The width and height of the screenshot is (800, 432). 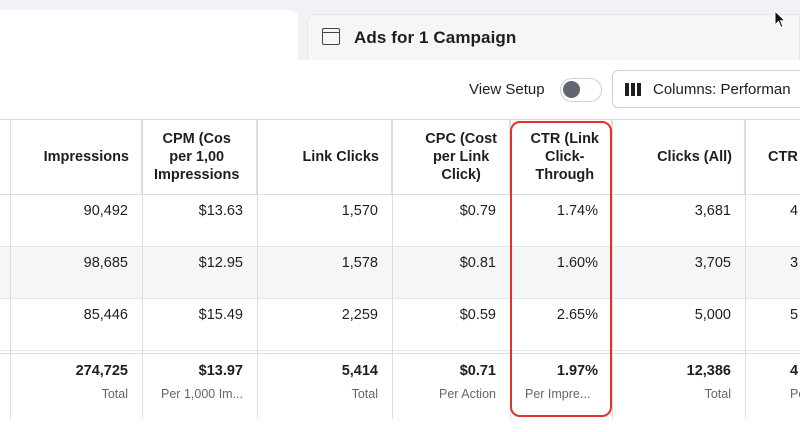 What do you see at coordinates (678, 269) in the screenshot?
I see `column-clicks-all: Clicks (All)` at bounding box center [678, 269].